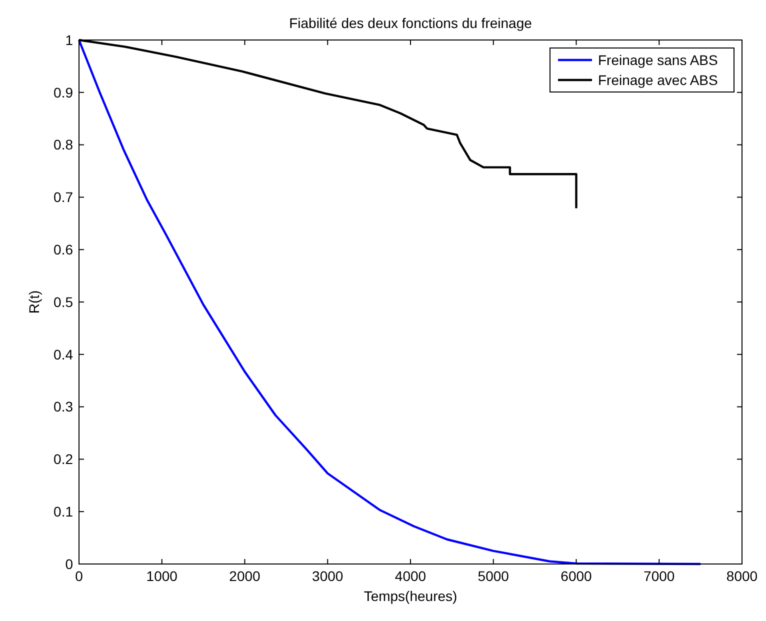  What do you see at coordinates (64, 406) in the screenshot?
I see `y-tick-label: 0.3` at bounding box center [64, 406].